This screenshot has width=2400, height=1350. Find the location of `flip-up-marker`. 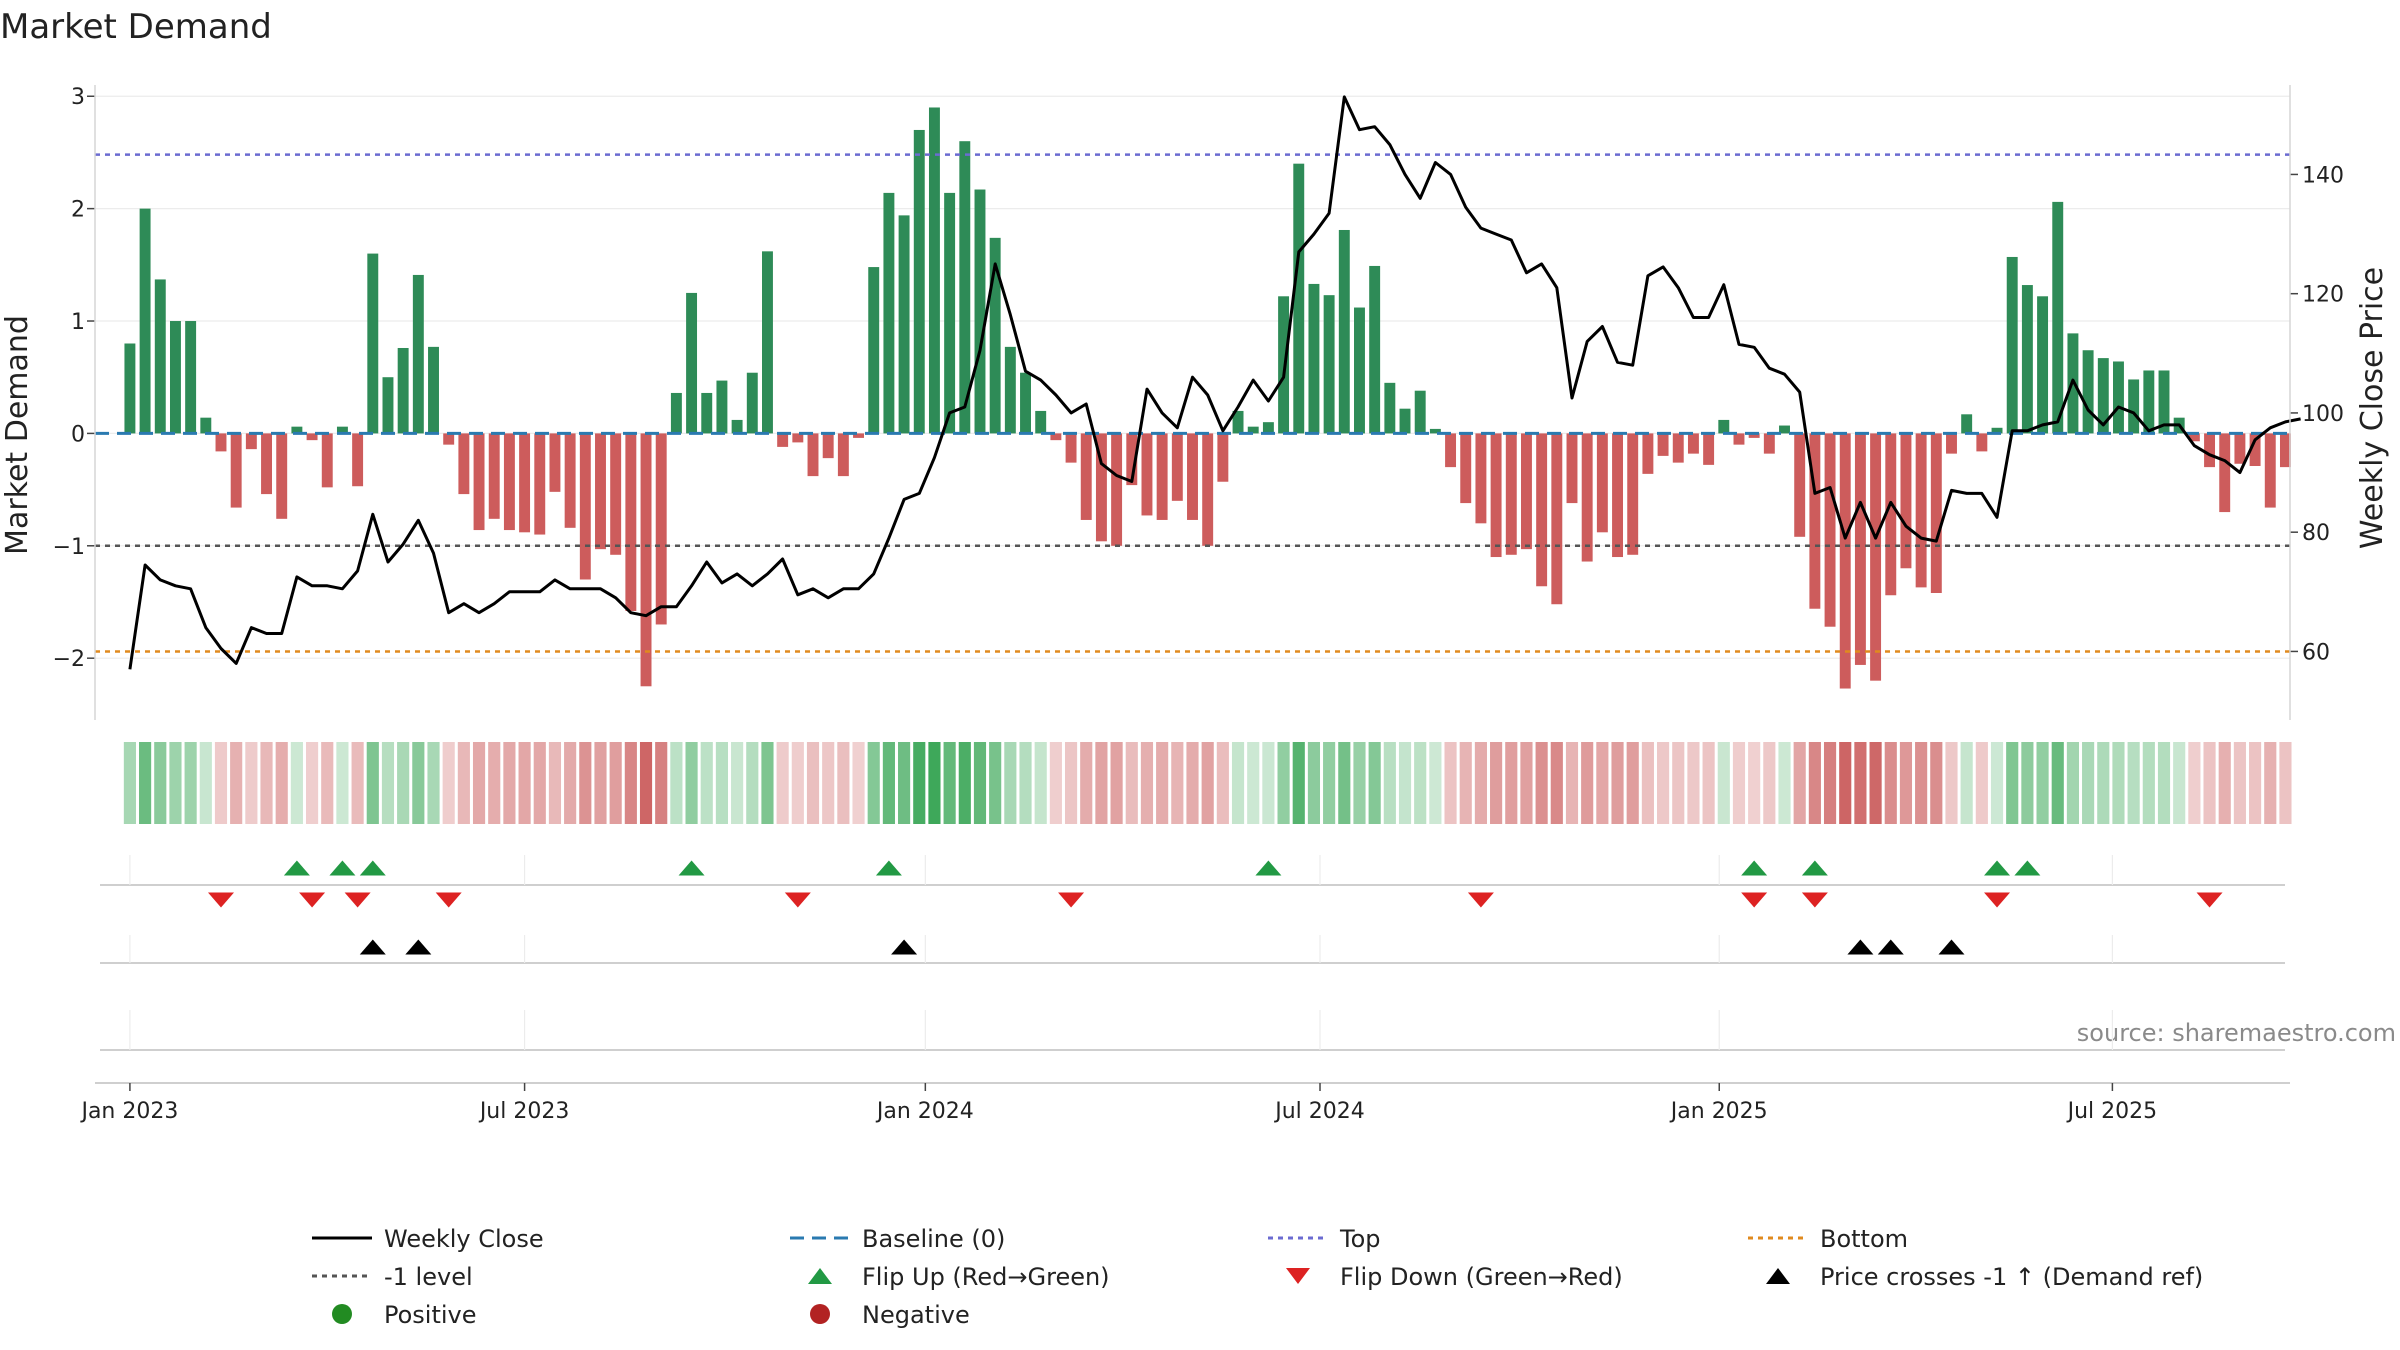

flip-up-marker is located at coordinates (372, 868).